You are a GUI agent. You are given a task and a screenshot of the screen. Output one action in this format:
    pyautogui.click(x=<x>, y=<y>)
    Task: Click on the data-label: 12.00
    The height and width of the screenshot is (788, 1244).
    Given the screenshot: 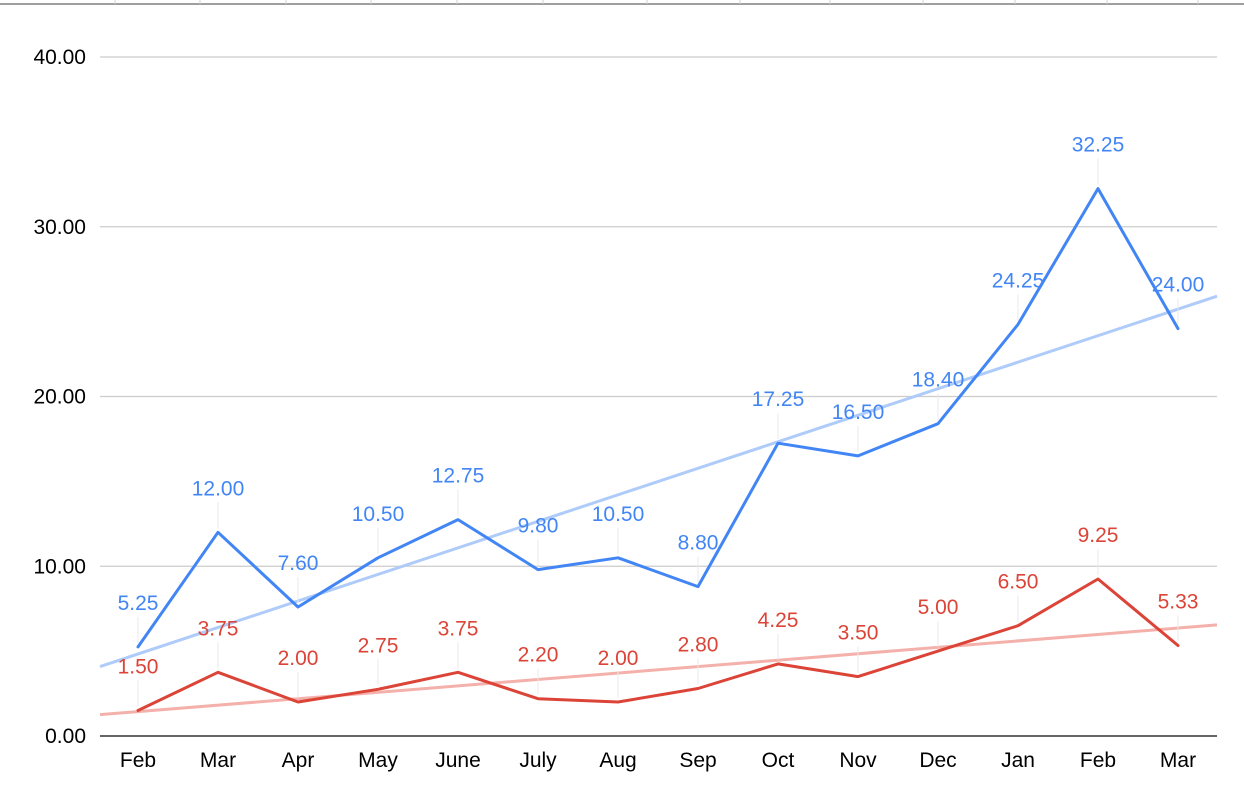 What is the action you would take?
    pyautogui.click(x=218, y=488)
    